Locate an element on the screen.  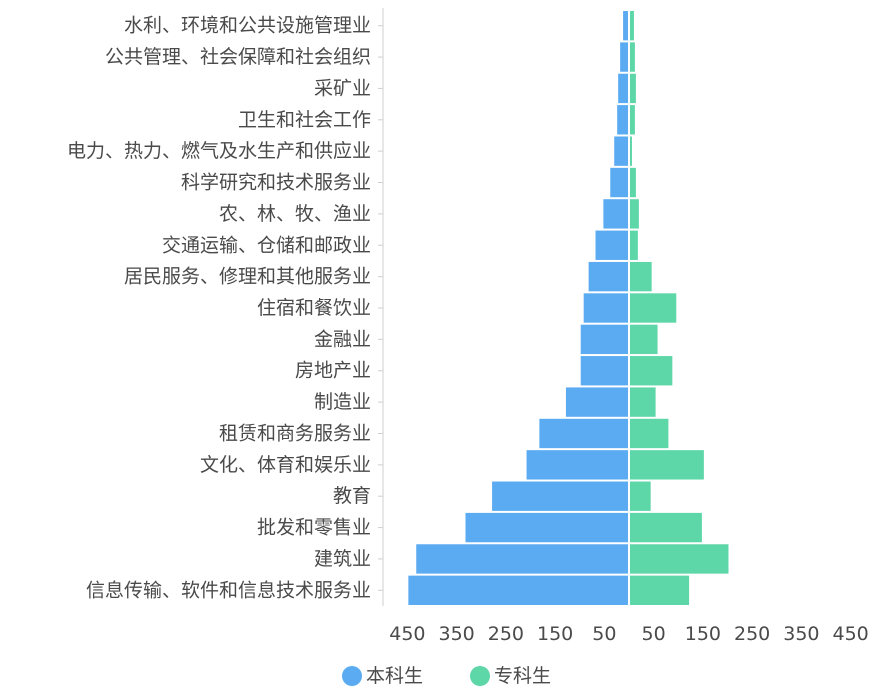
category-label-11: 房地产业 is located at coordinates (333, 371).